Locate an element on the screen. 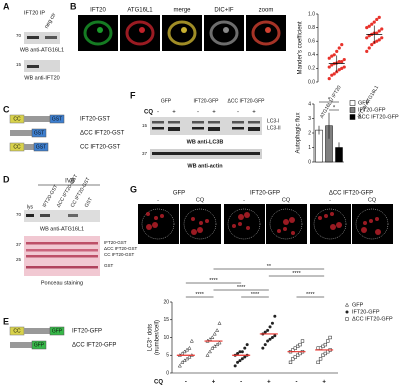  domain-box is located at coordinates (39, 133).